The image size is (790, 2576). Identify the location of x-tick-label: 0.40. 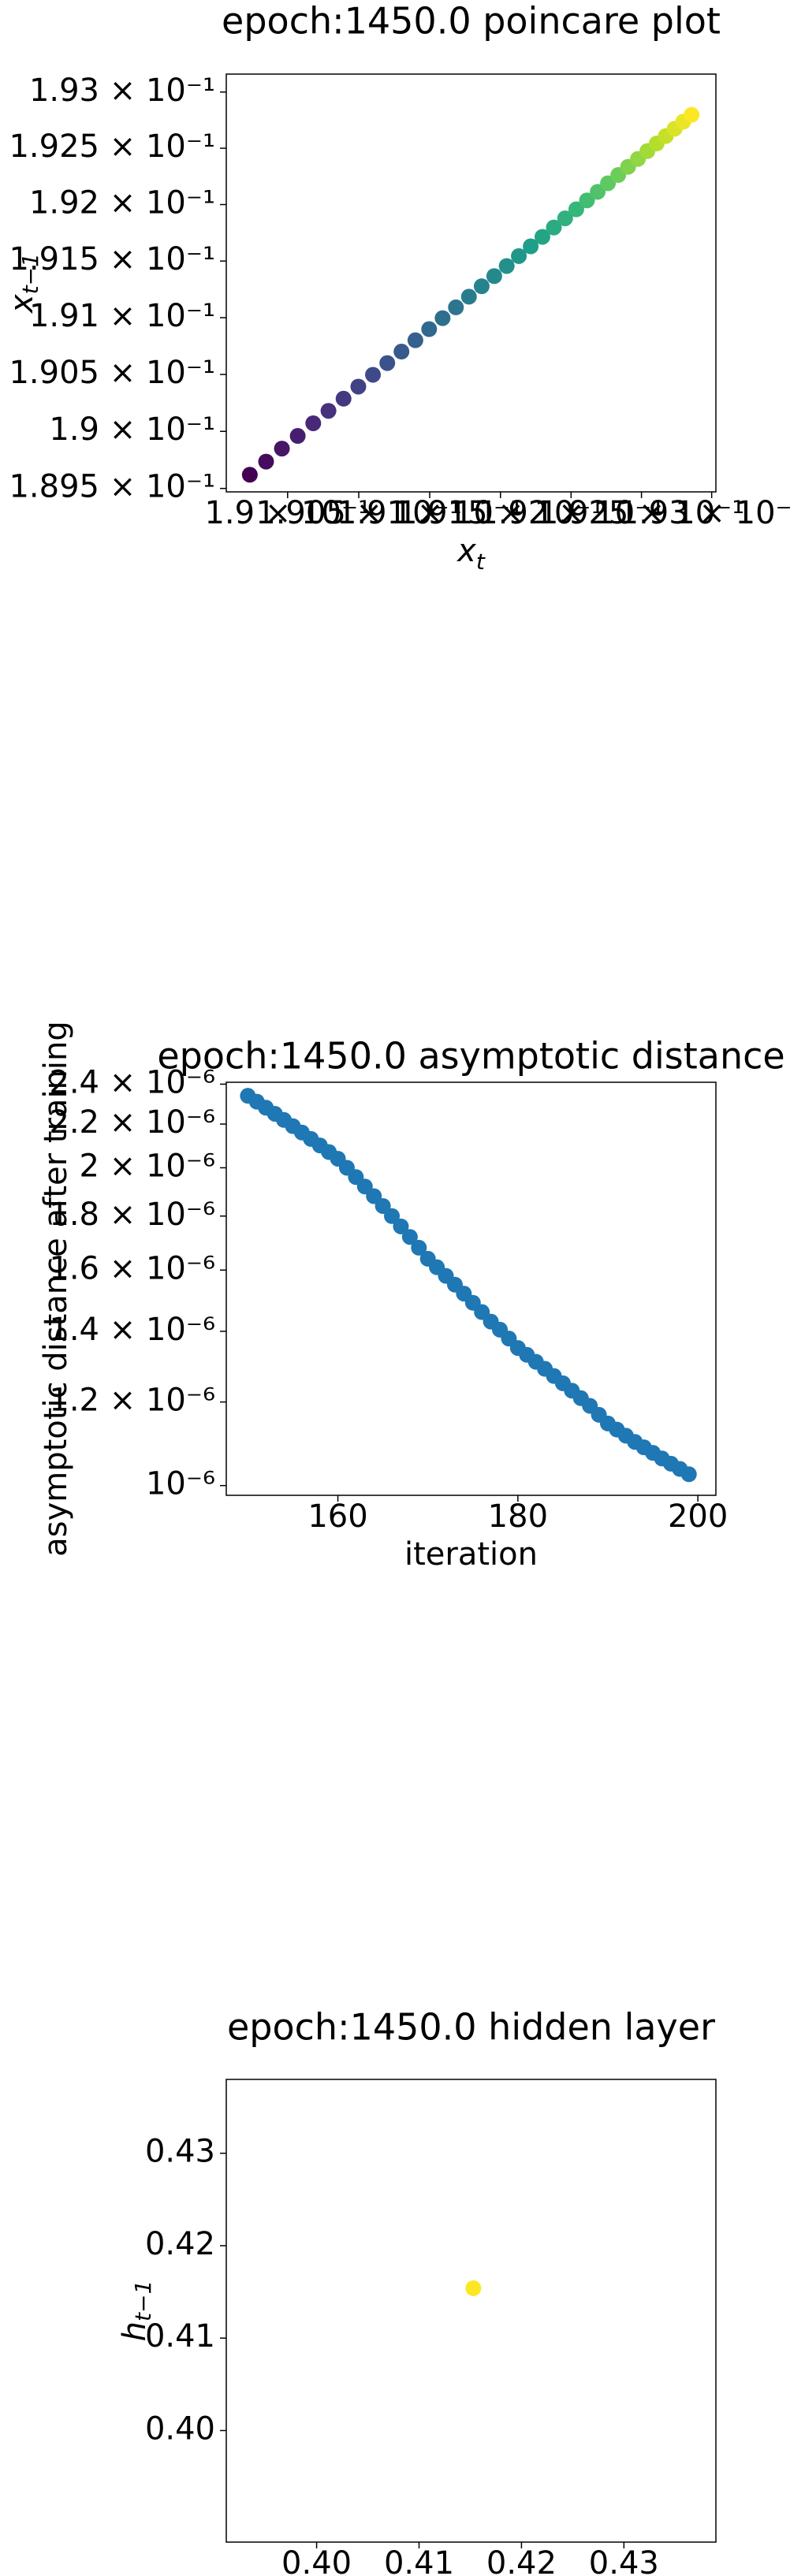
(316, 2560).